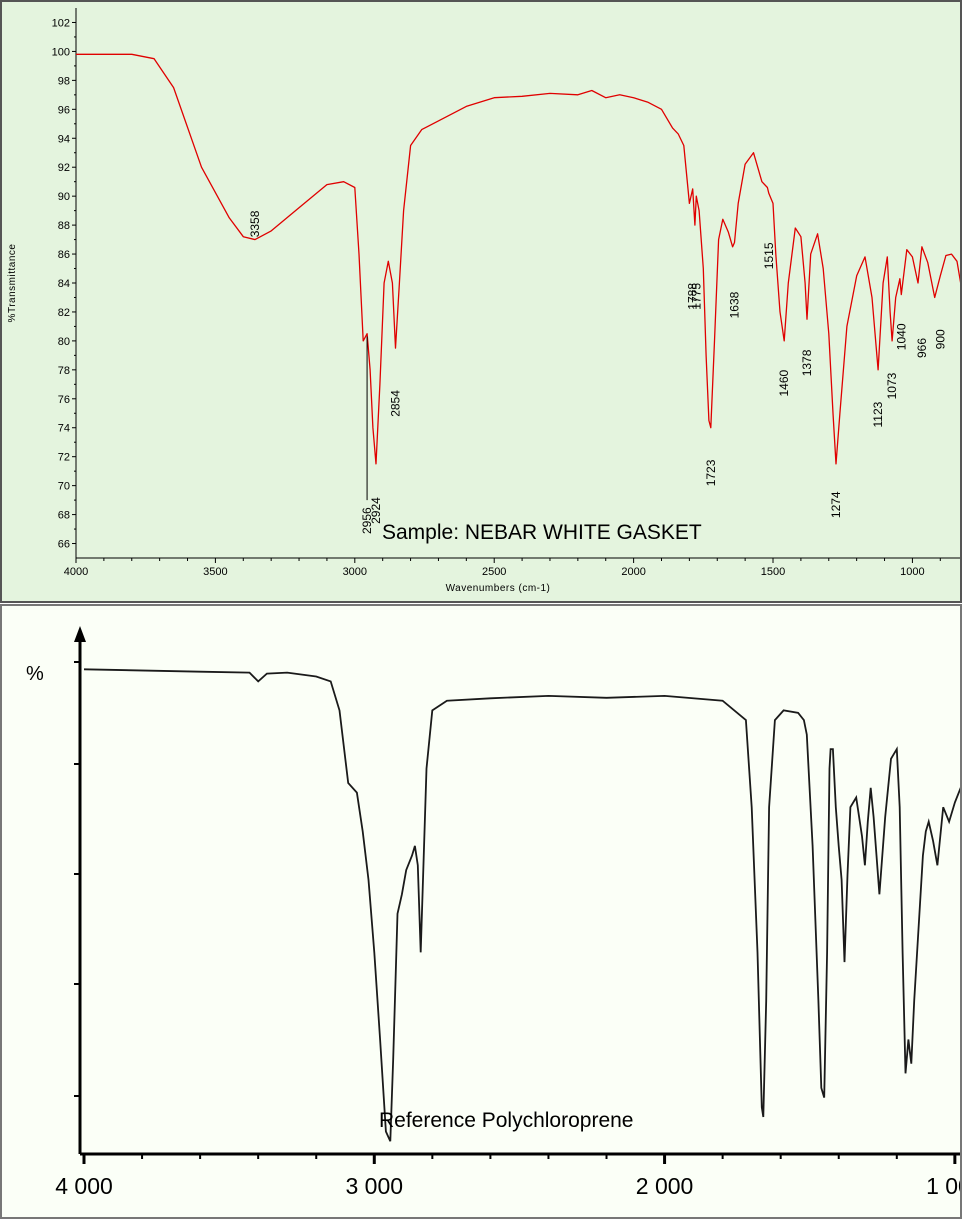  I want to click on y-tick-label: 92, so click(64, 168).